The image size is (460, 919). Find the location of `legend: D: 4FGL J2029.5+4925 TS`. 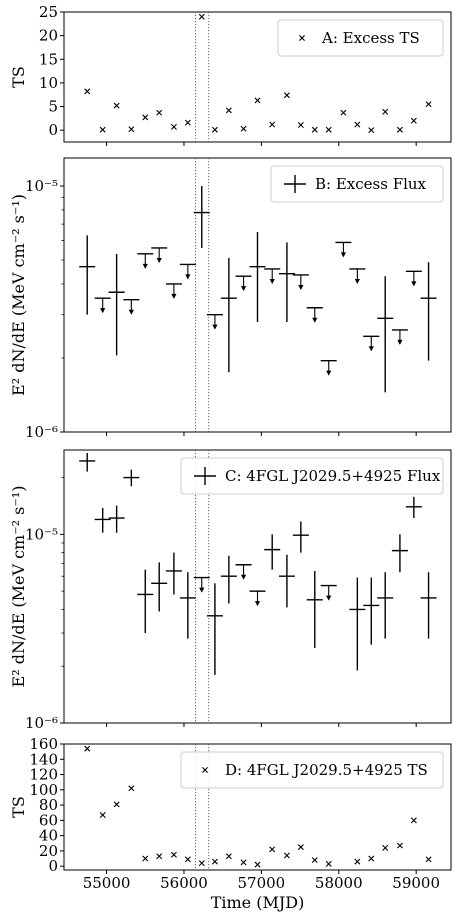

legend: D: 4FGL J2029.5+4925 TS is located at coordinates (312, 770).